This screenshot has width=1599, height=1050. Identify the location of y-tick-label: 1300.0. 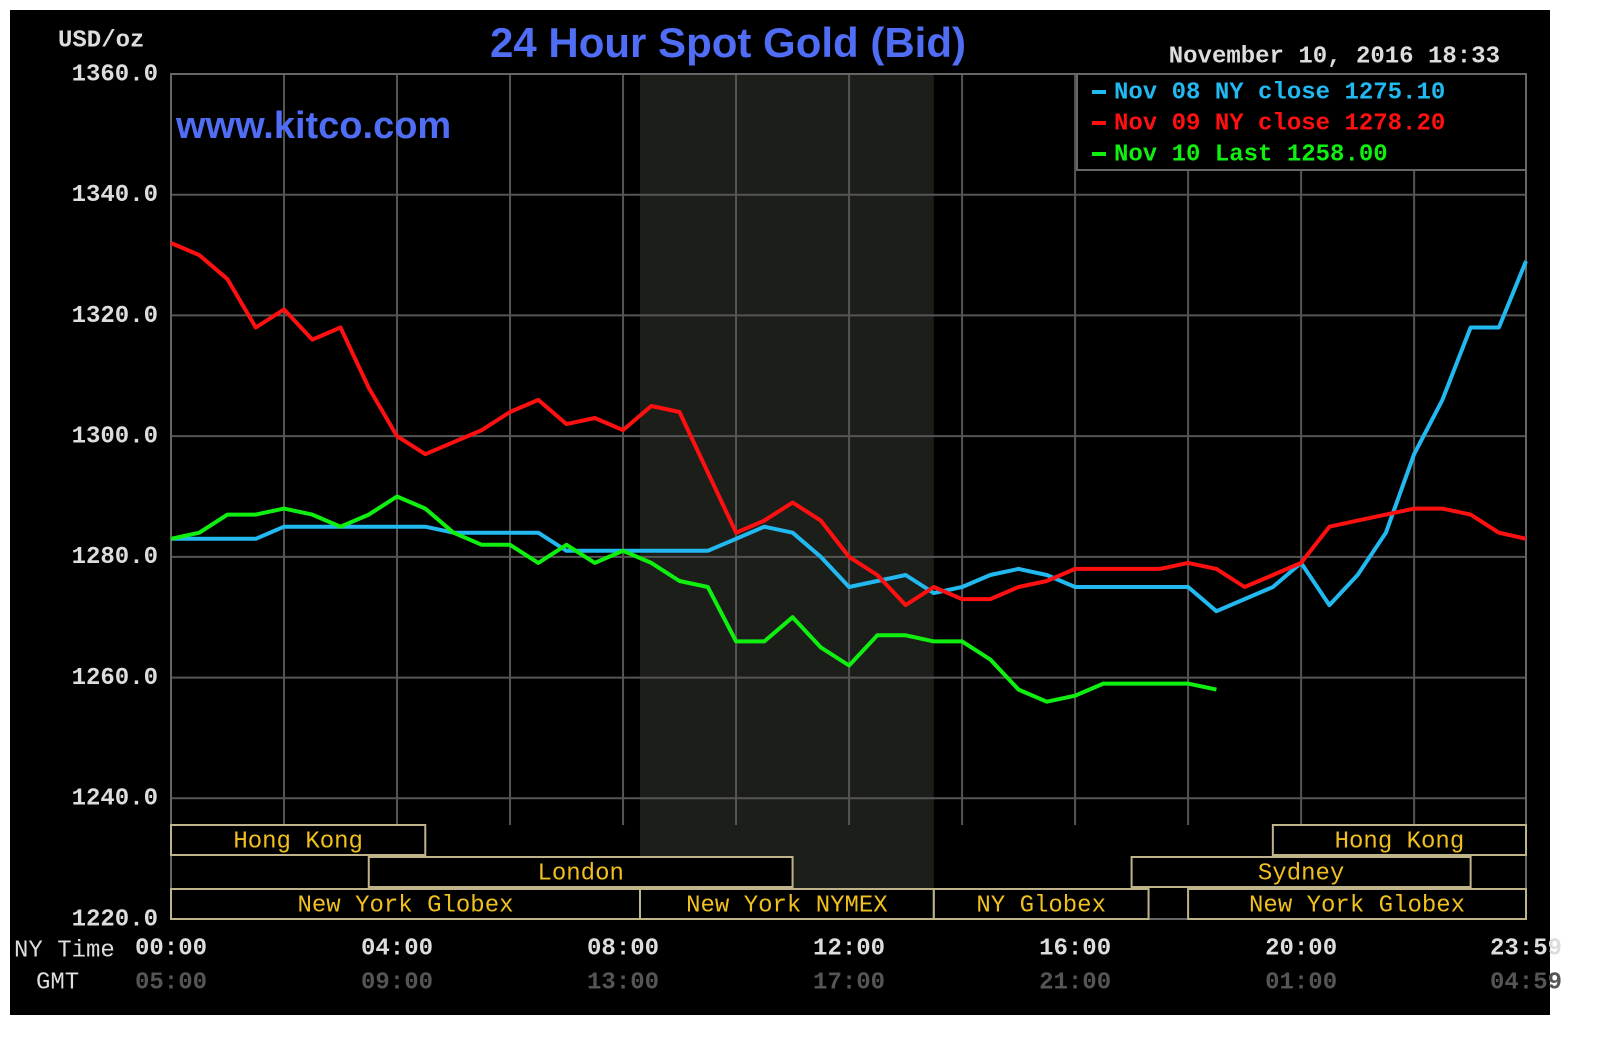
(115, 436).